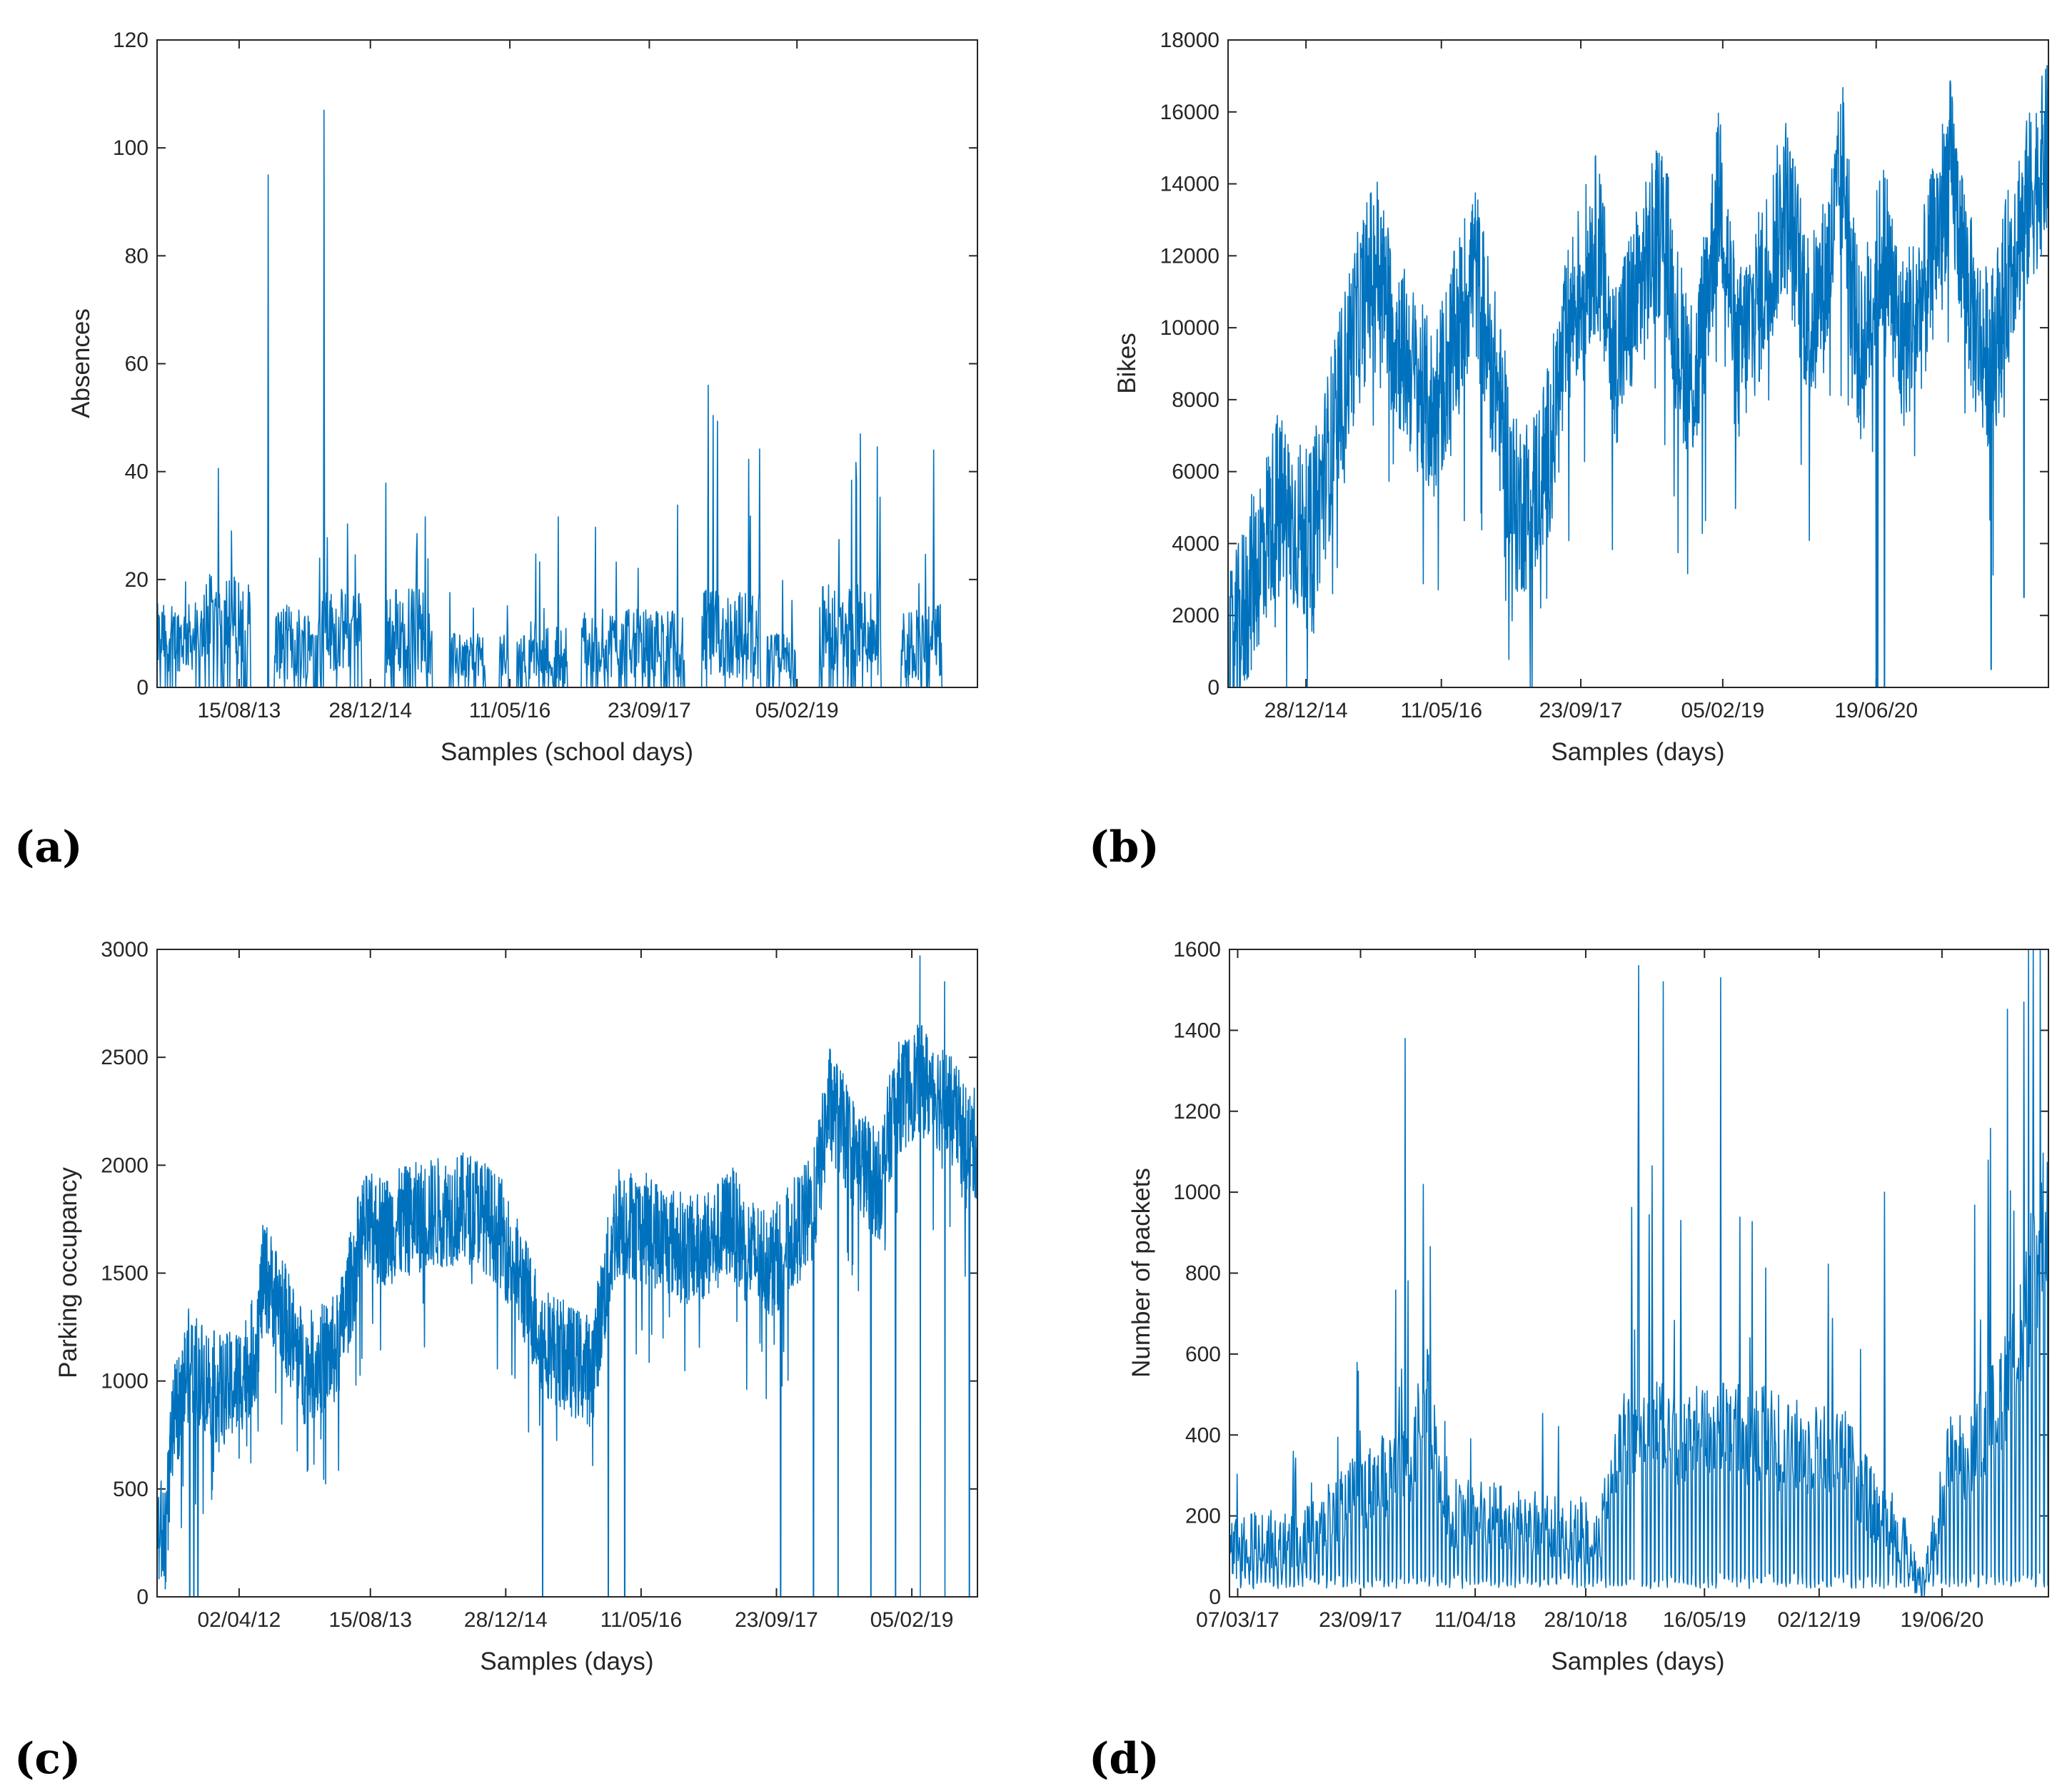  Describe the element at coordinates (1189, 184) in the screenshot. I see `y-tick-label: 14000` at that location.